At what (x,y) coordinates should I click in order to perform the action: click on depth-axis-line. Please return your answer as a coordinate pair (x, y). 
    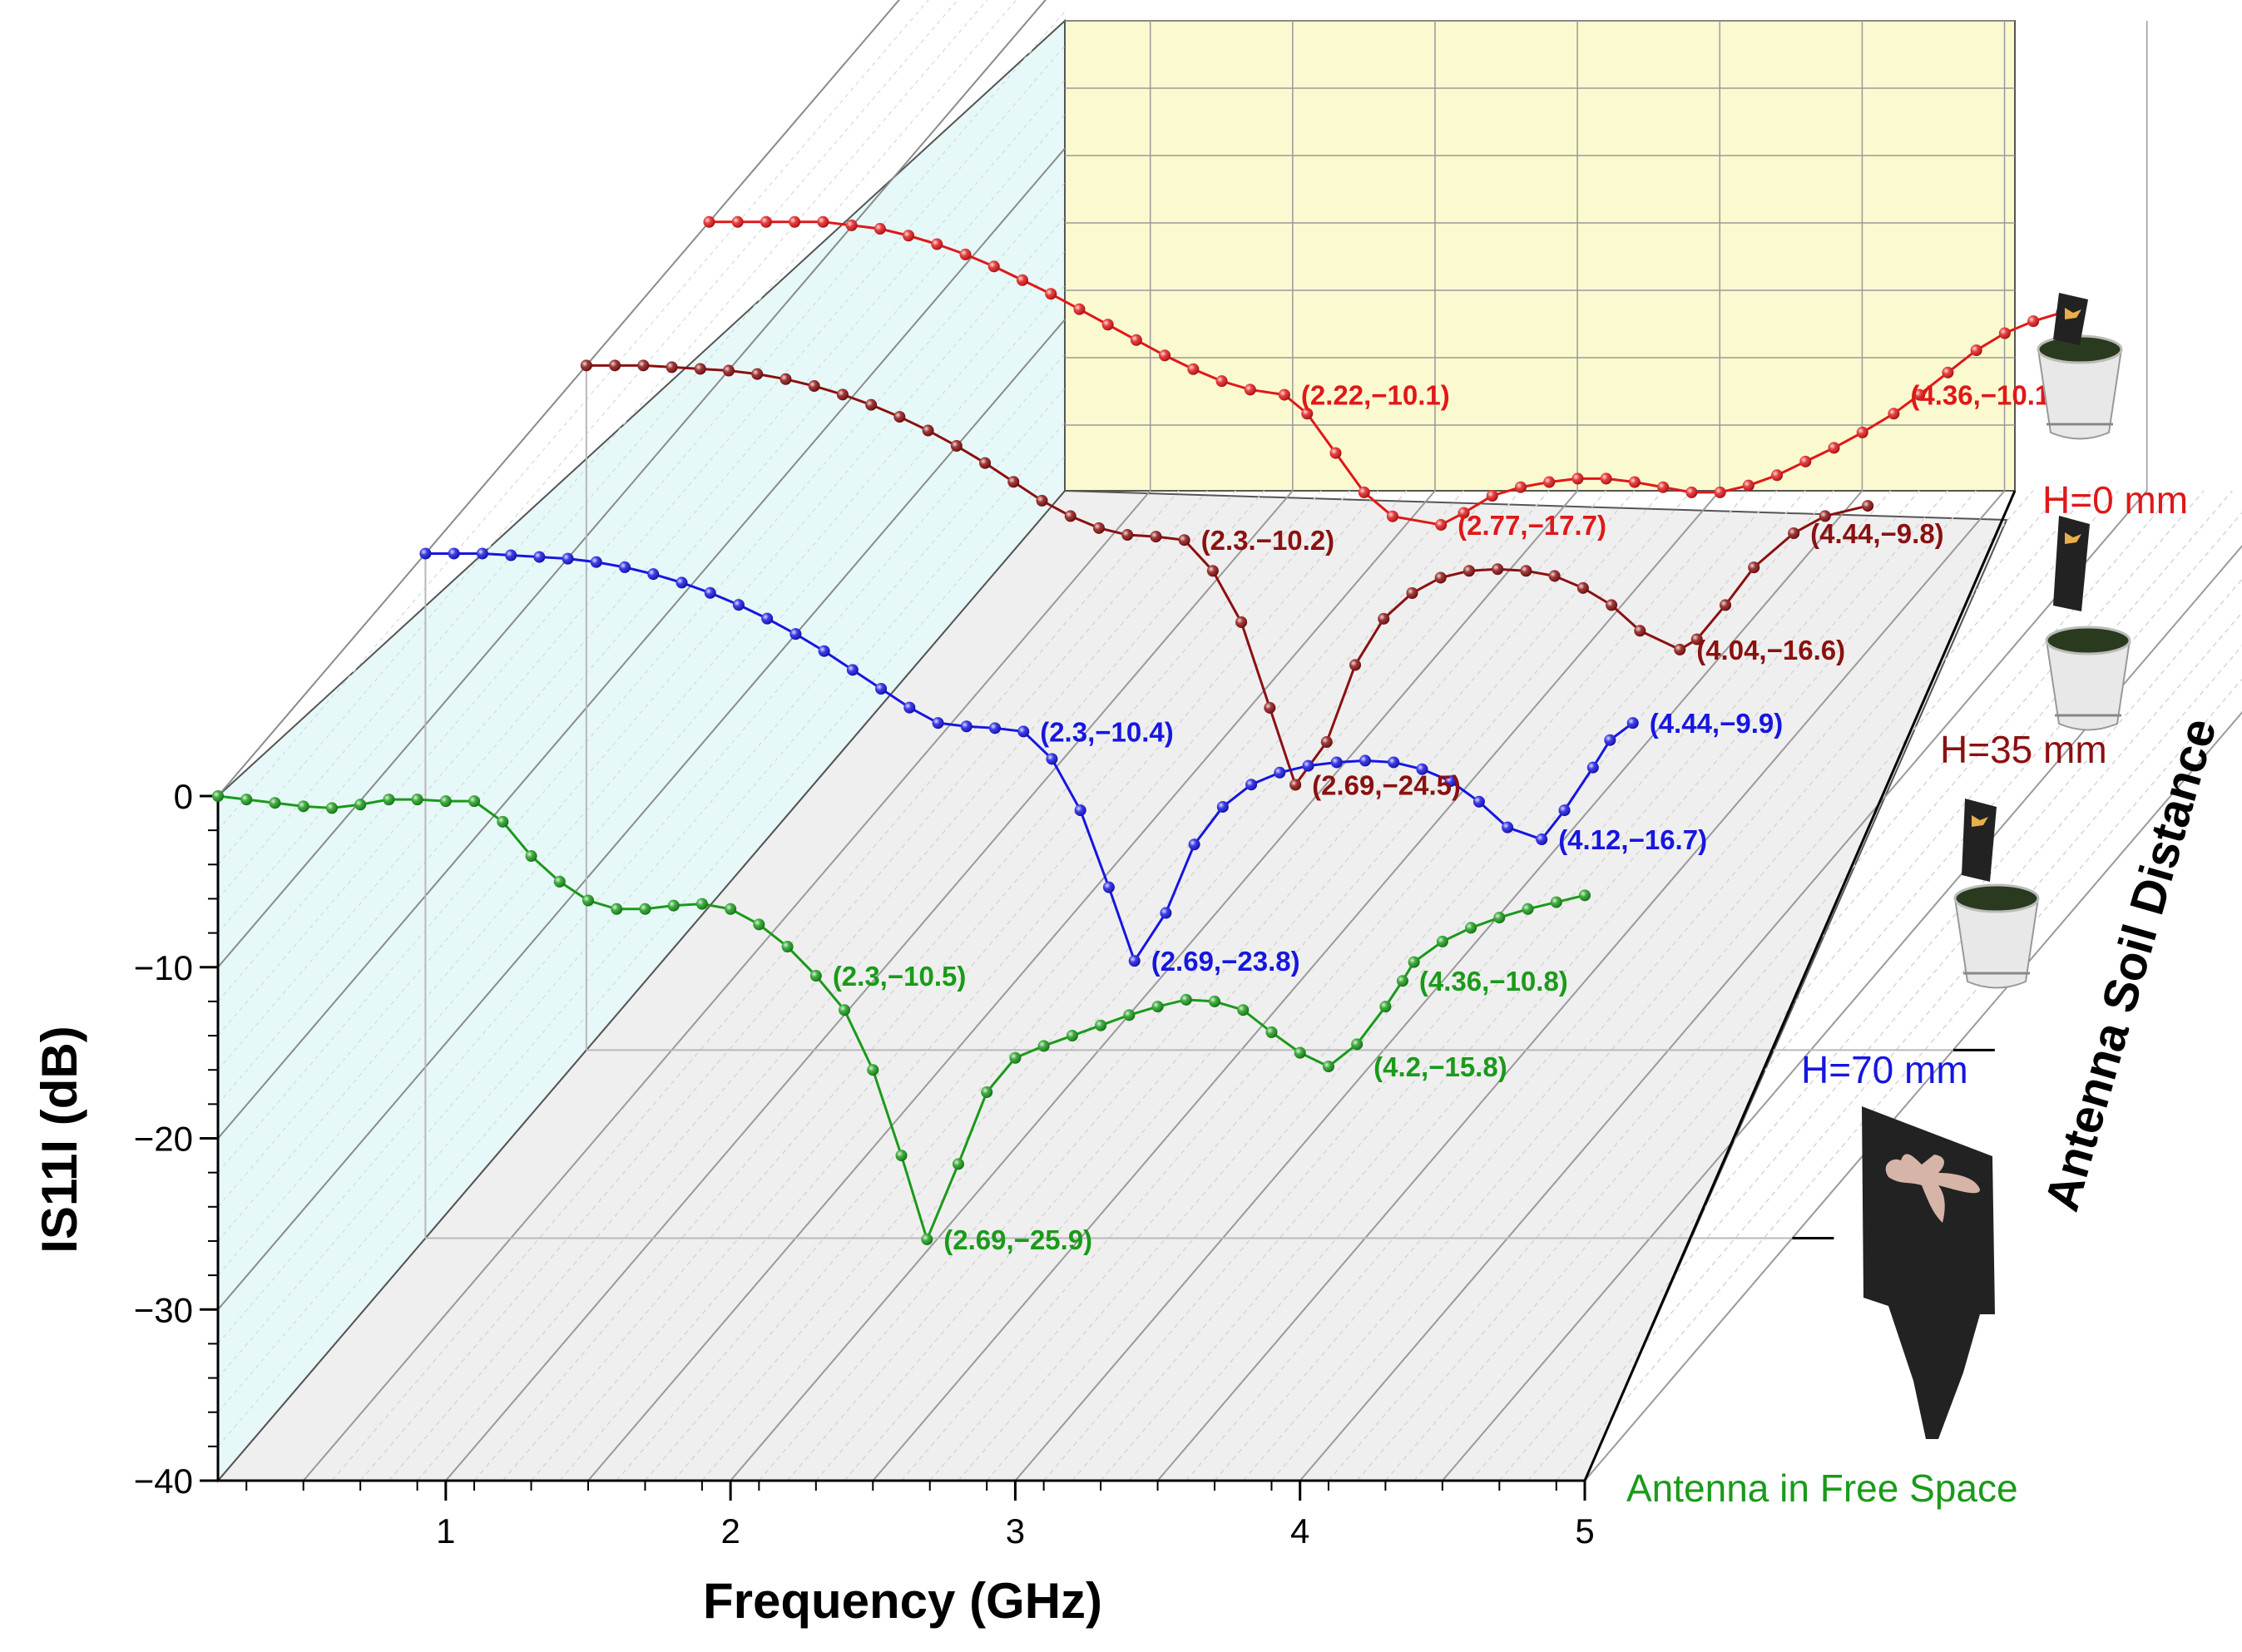
    Looking at the image, I should click on (1800, 985).